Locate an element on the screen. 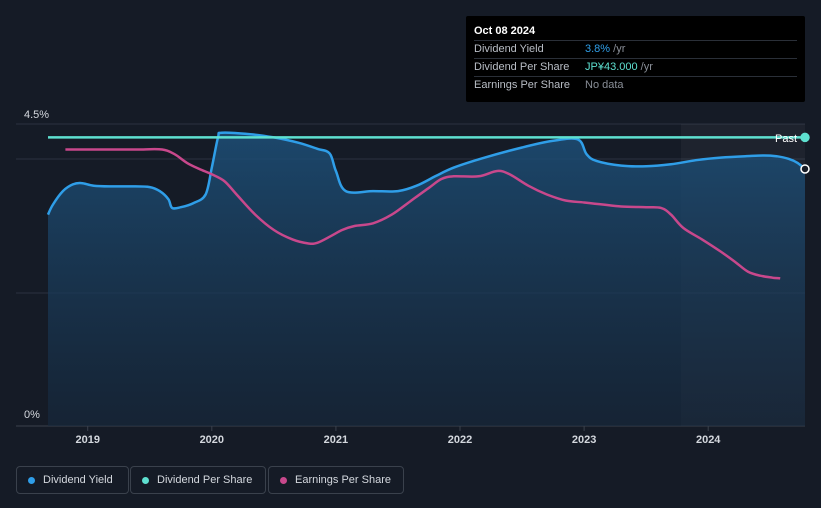 The image size is (821, 508). x-tick-label: 2023 is located at coordinates (584, 440).